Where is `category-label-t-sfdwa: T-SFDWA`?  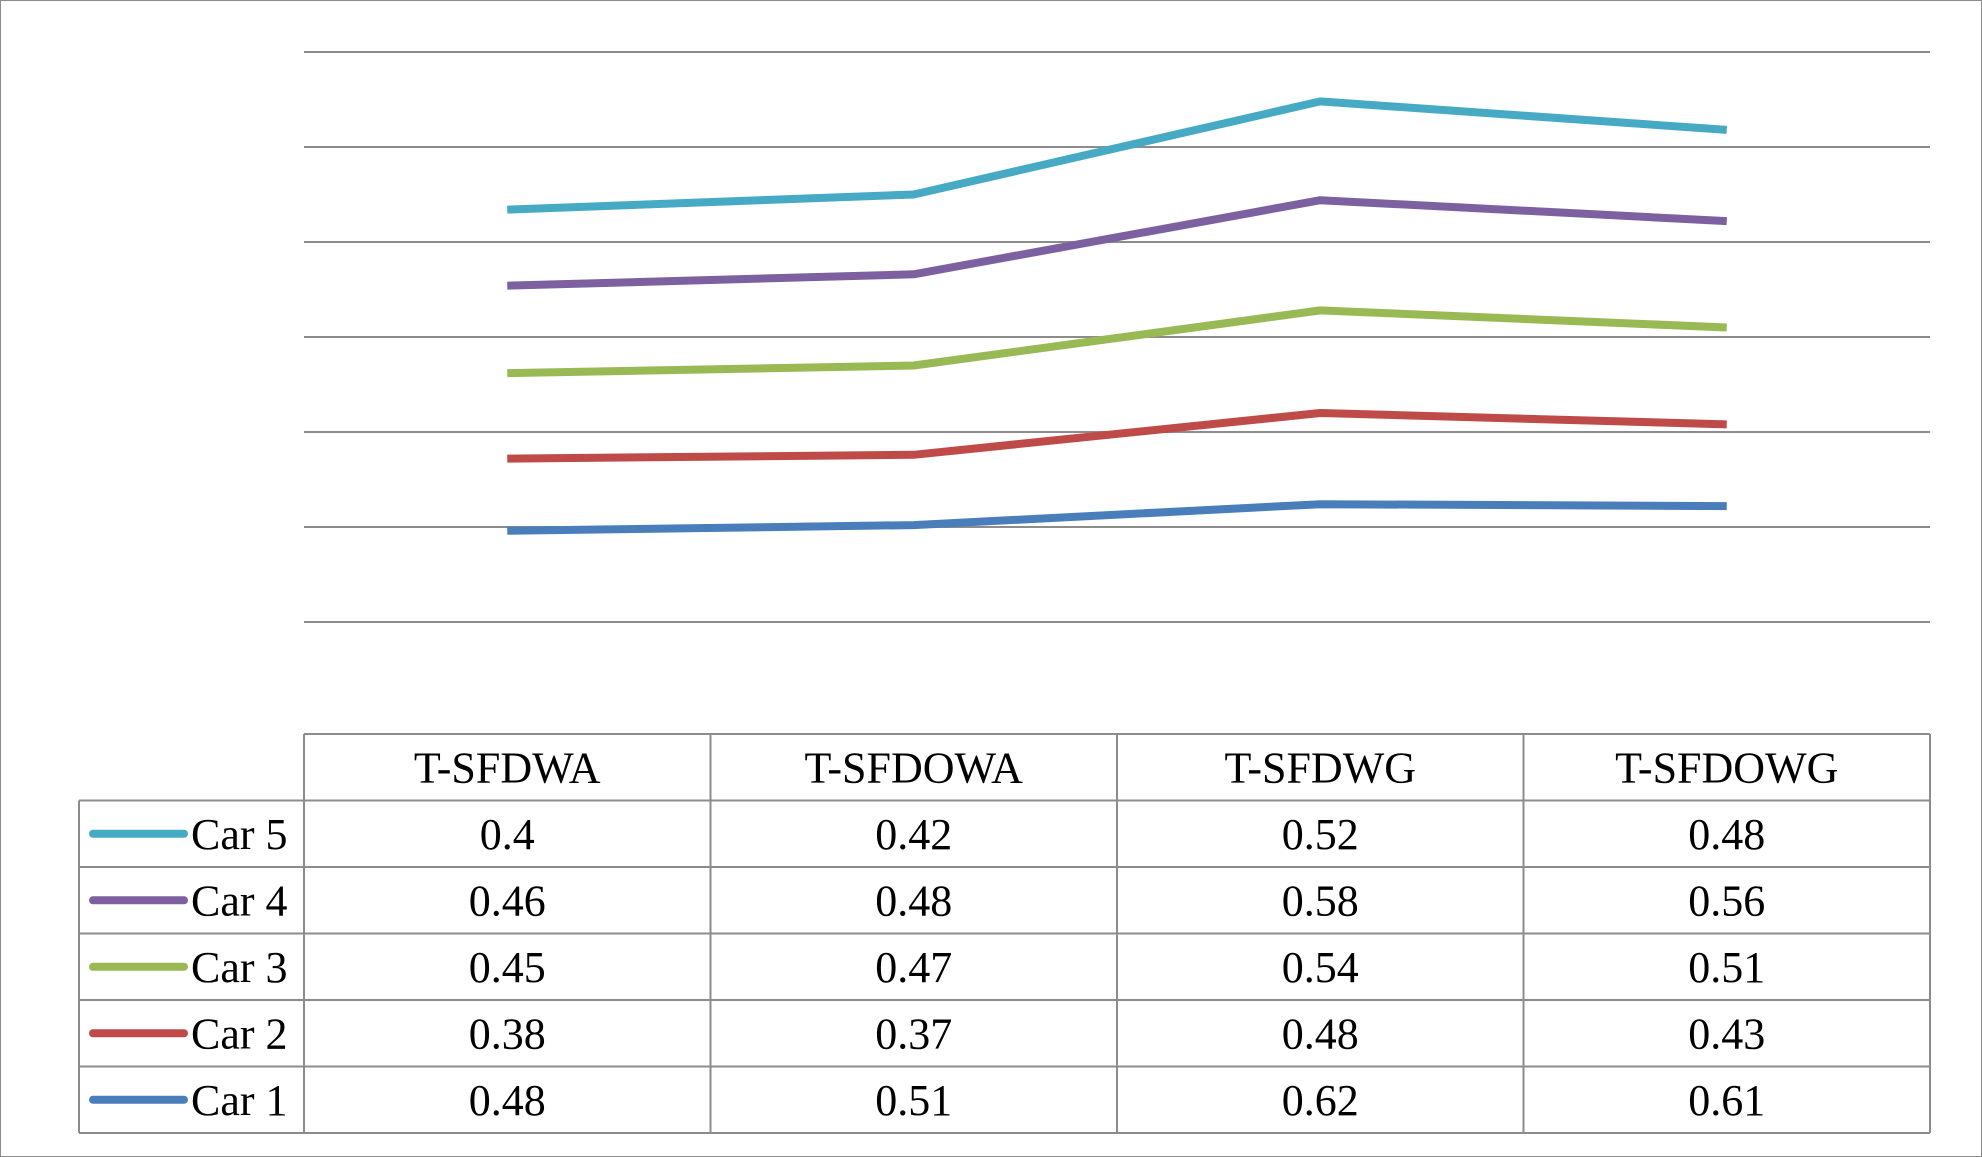 category-label-t-sfdwa: T-SFDWA is located at coordinates (507, 767).